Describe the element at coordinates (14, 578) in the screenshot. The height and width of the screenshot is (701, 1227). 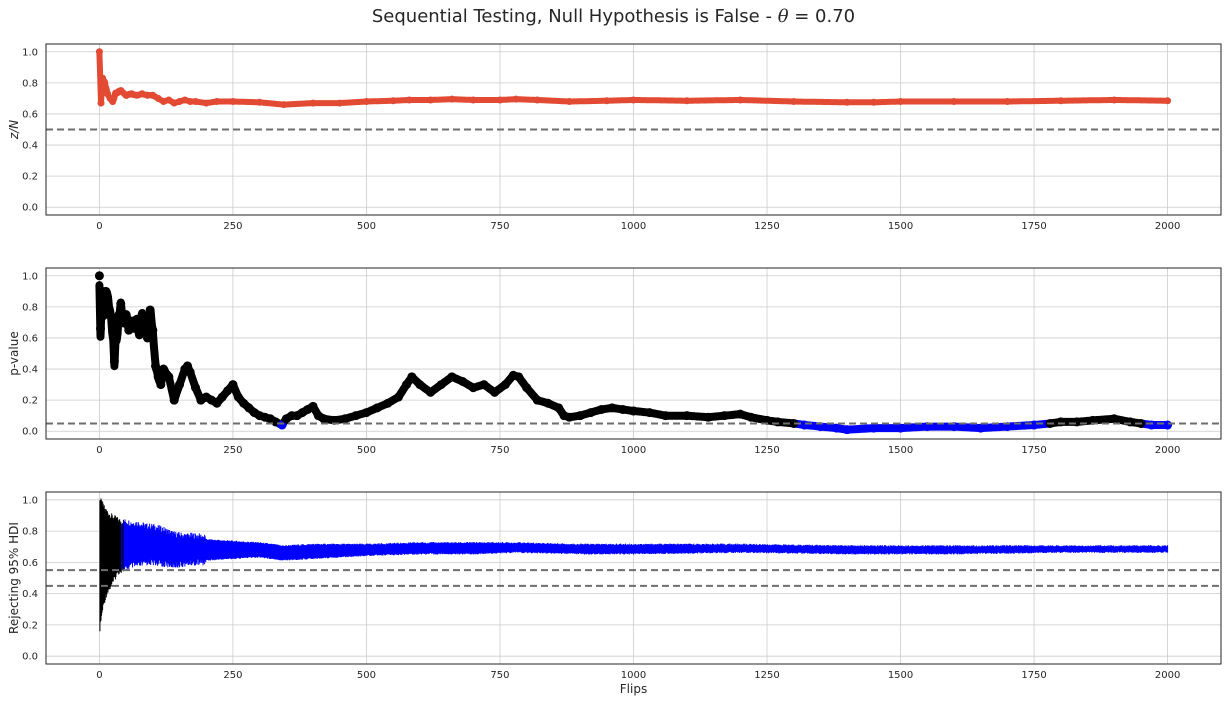
I see `y-axis-label: Rejecting 95% HDI` at that location.